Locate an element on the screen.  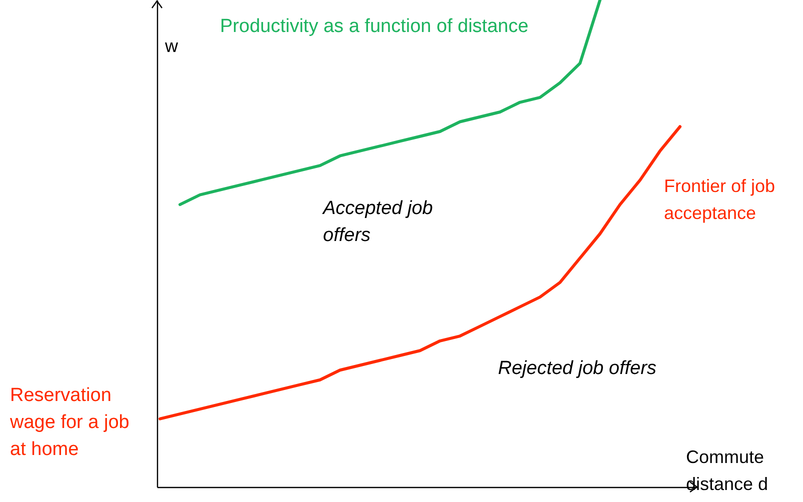
annotation: Accepted job offers is located at coordinates (377, 222).